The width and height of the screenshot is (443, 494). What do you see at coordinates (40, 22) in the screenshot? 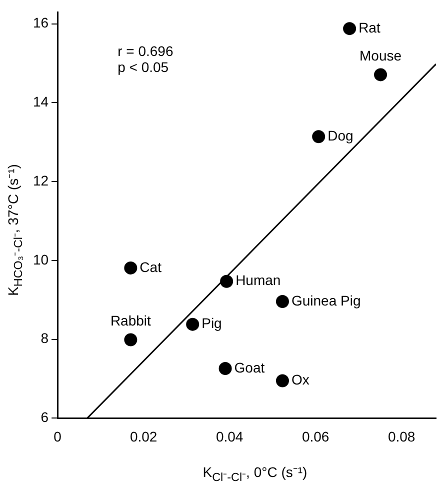
I see `y-tick-label: 16` at bounding box center [40, 22].